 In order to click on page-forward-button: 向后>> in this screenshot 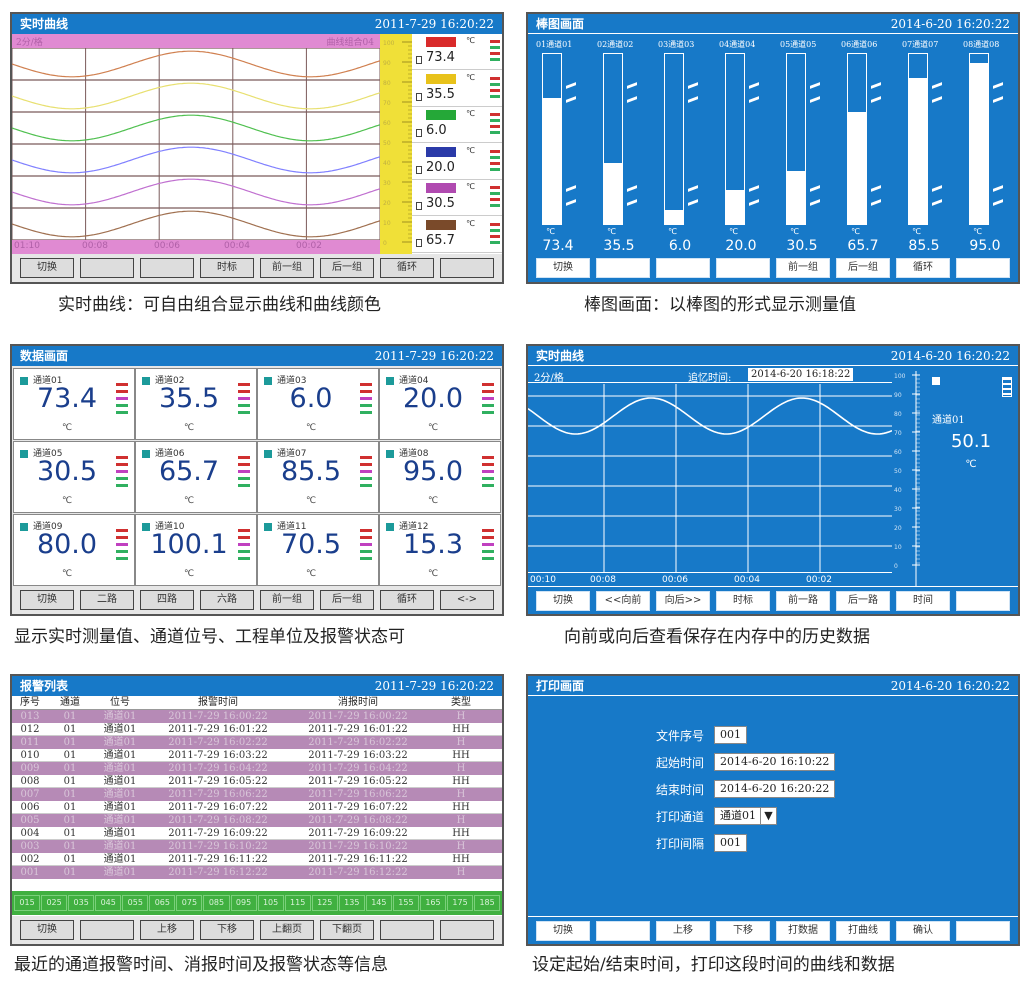, I will do `click(683, 600)`.